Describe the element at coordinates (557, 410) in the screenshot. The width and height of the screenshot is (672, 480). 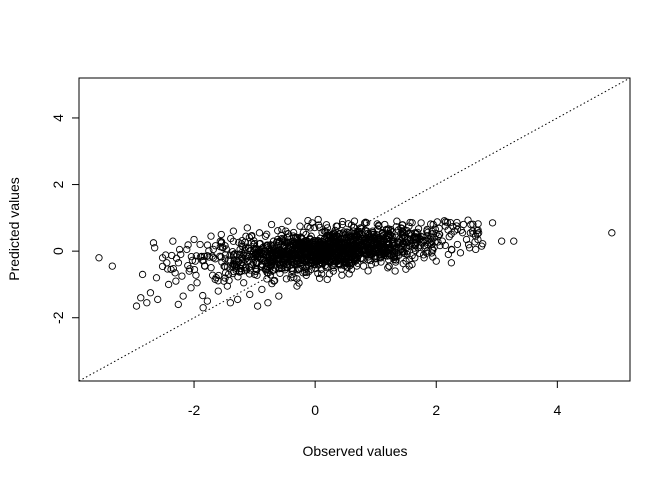
I see `x-tick-label: 4` at that location.